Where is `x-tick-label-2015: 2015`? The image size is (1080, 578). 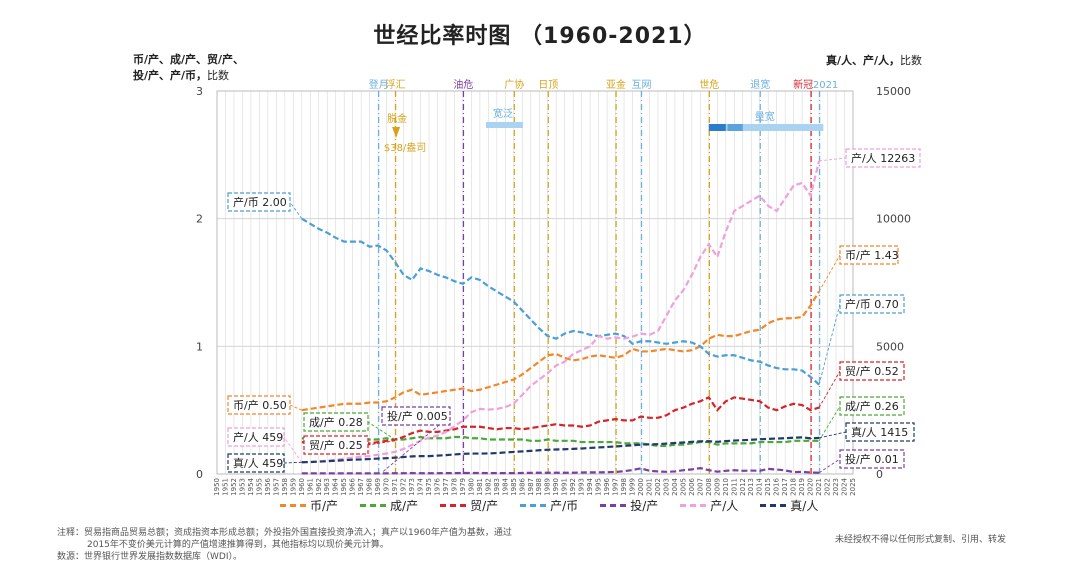 x-tick-label-2015: 2015 is located at coordinates (768, 487).